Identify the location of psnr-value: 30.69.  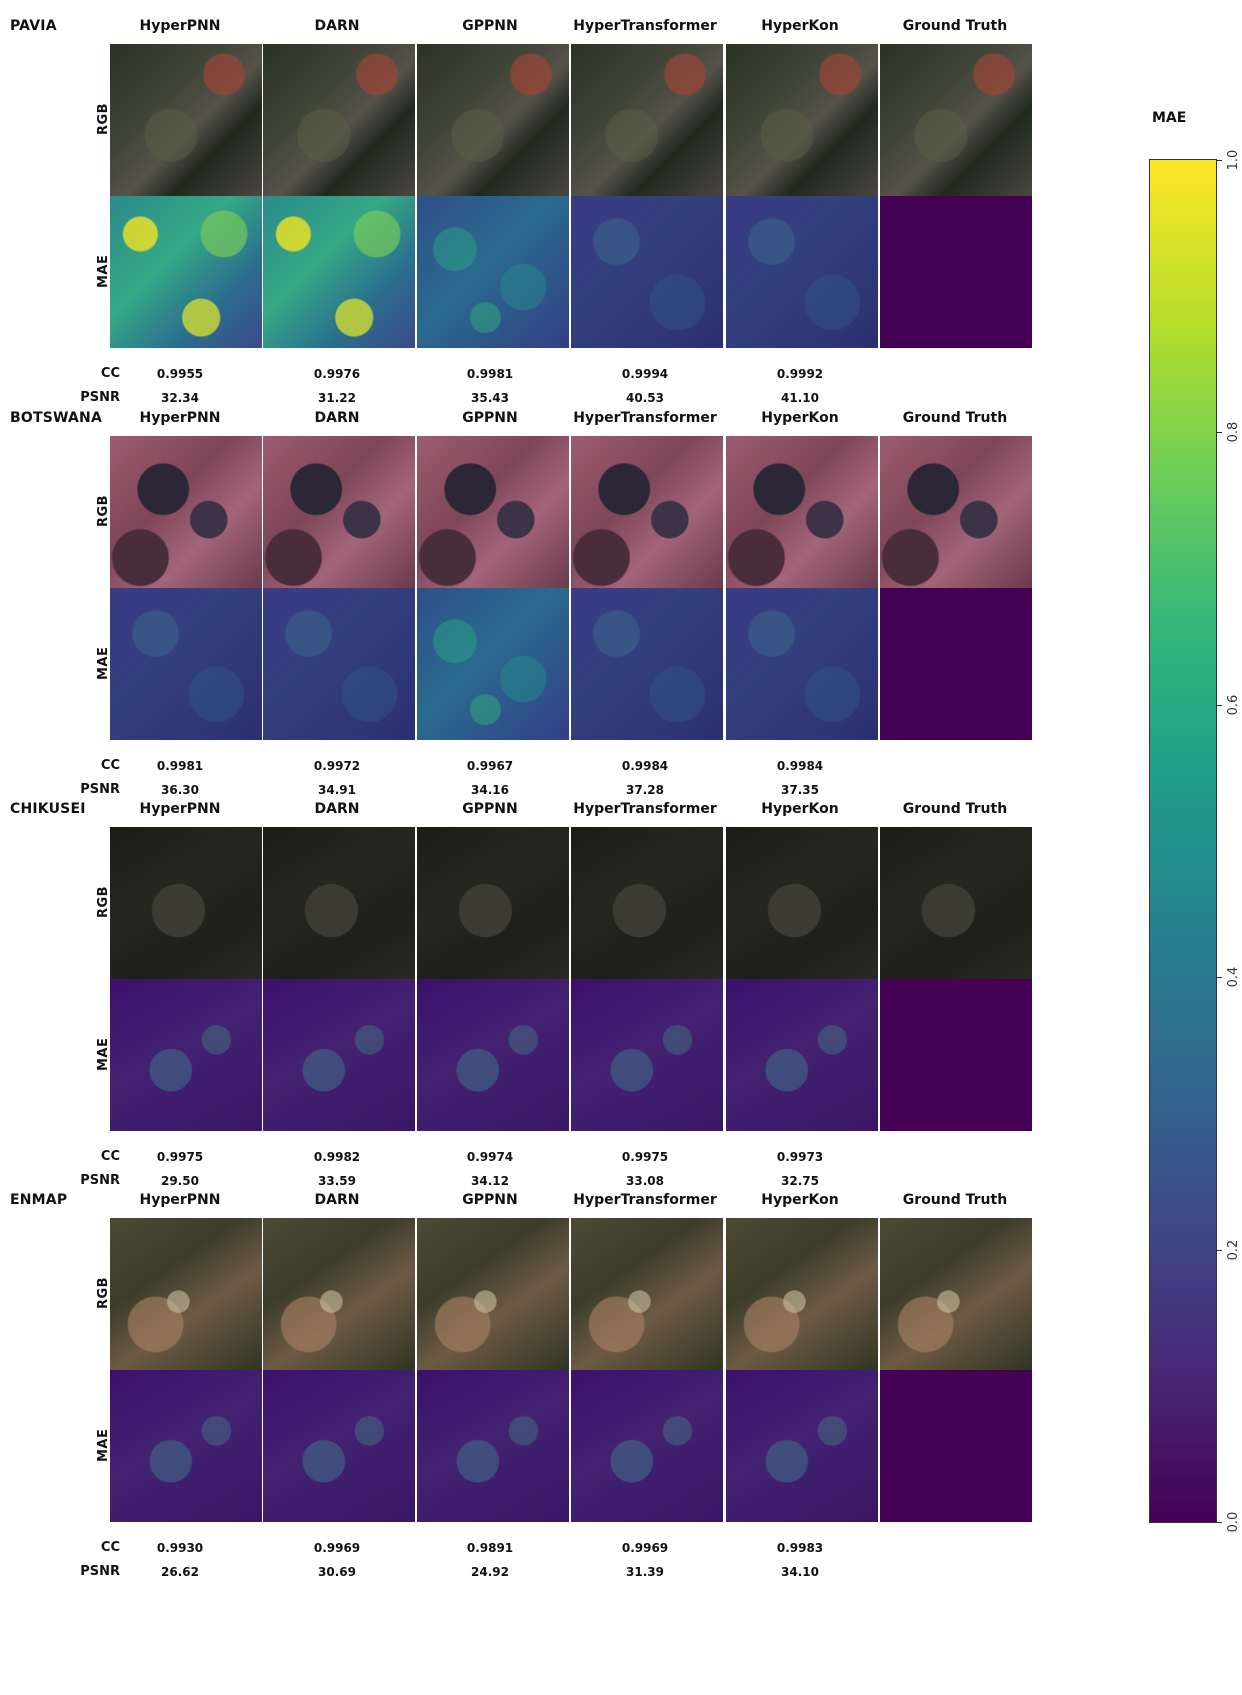
(337, 1572).